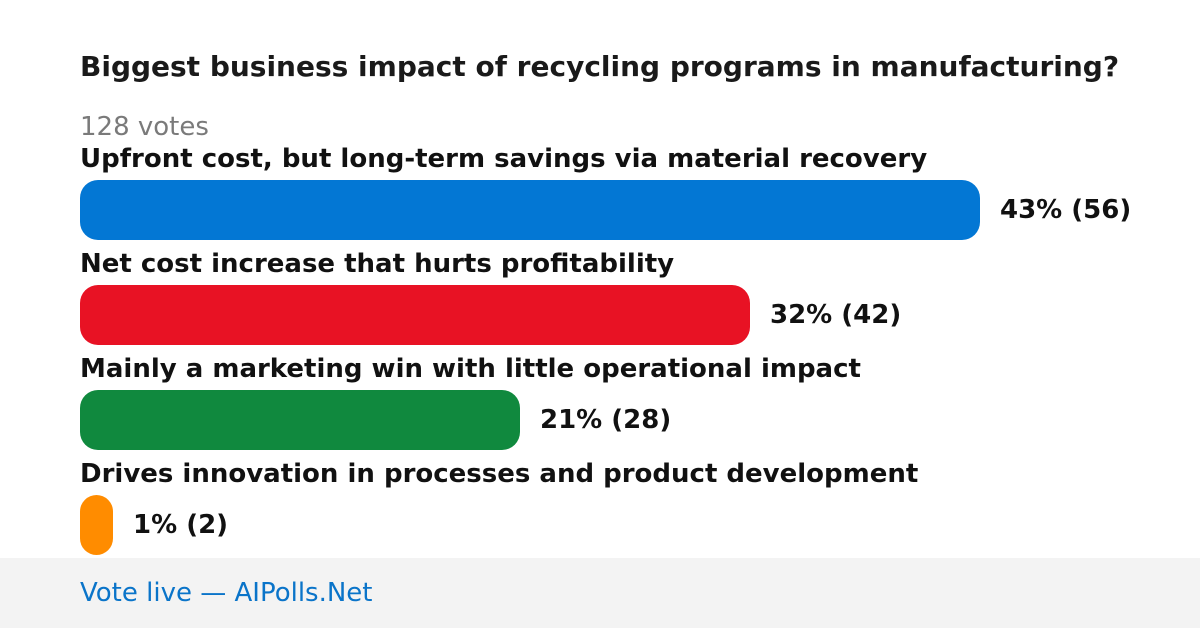  What do you see at coordinates (226, 593) in the screenshot?
I see `vote-live-link: Vote live — AIPolls.Net` at bounding box center [226, 593].